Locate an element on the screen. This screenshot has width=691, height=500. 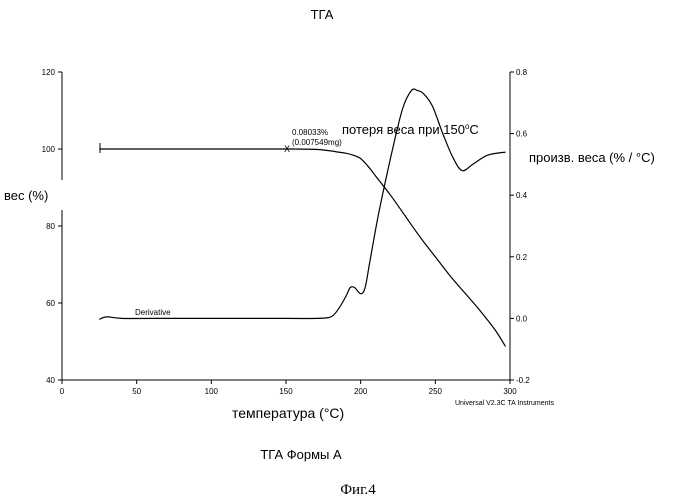
y-right-label: произв. веса (% / °C) is located at coordinates (592, 157).